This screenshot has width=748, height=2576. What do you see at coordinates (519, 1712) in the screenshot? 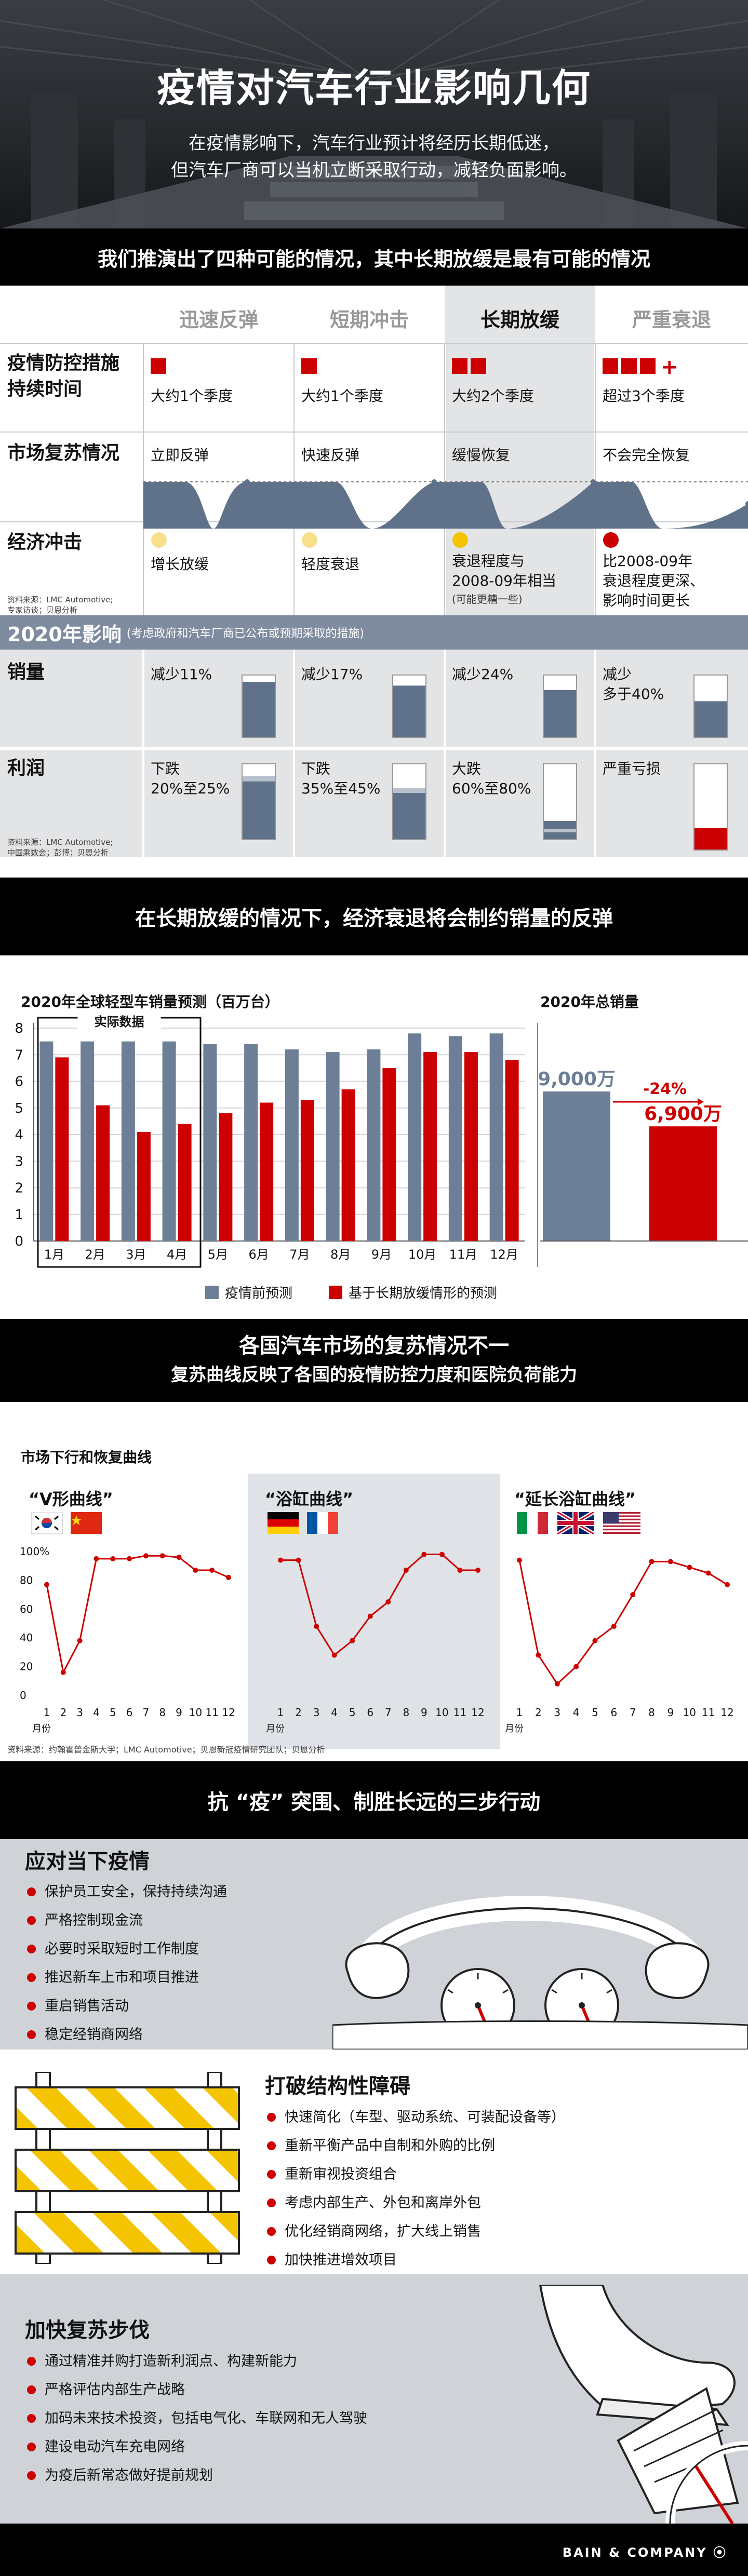
I see `recovery-x-tick: 1` at bounding box center [519, 1712].